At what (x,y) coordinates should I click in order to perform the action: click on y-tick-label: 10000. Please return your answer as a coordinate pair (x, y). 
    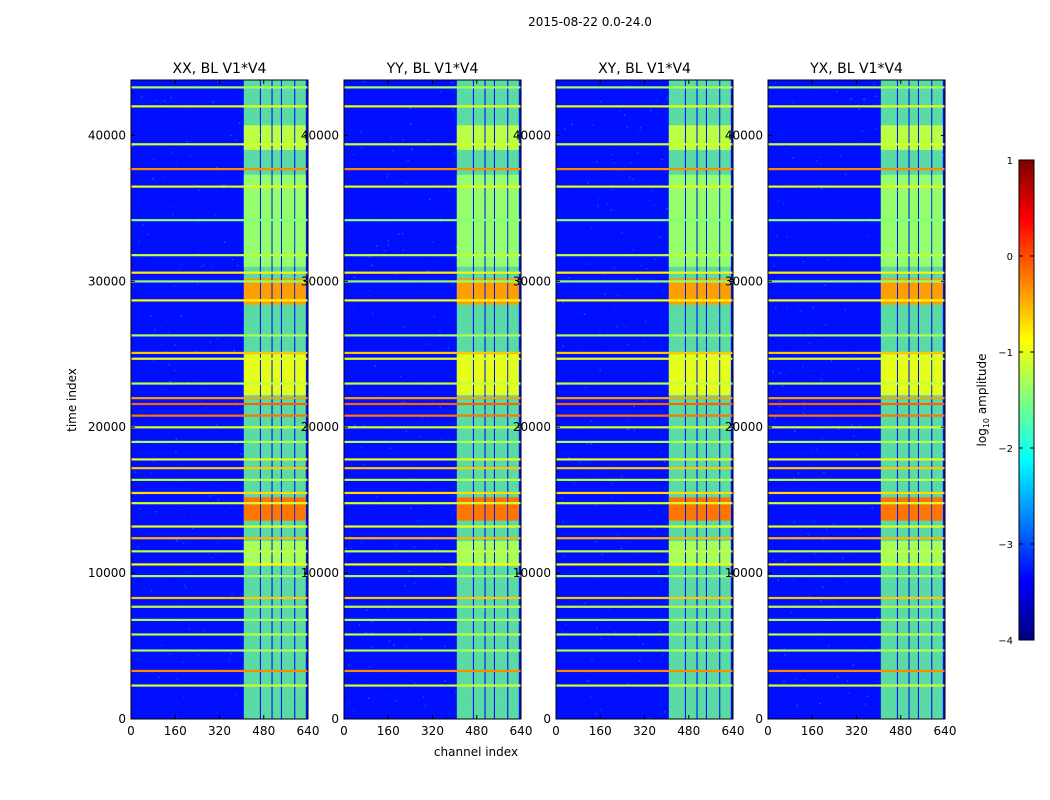
    Looking at the image, I should click on (532, 573).